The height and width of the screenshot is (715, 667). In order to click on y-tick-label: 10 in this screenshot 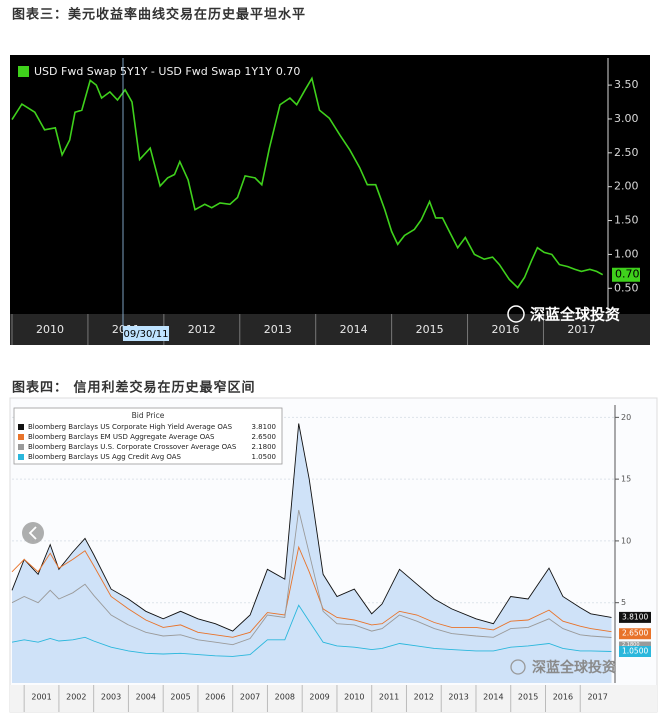, I will do `click(626, 540)`.